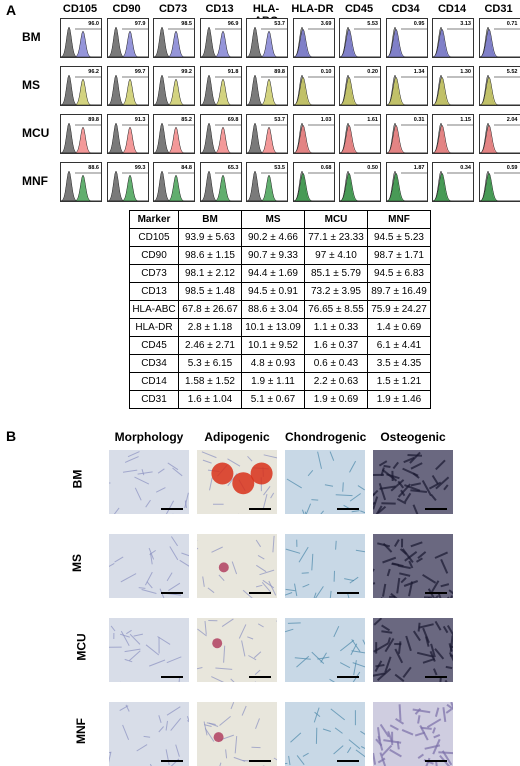 This screenshot has height=766, width=520. What do you see at coordinates (186, 120) in the screenshot?
I see `positive-percent-value: 85.2` at bounding box center [186, 120].